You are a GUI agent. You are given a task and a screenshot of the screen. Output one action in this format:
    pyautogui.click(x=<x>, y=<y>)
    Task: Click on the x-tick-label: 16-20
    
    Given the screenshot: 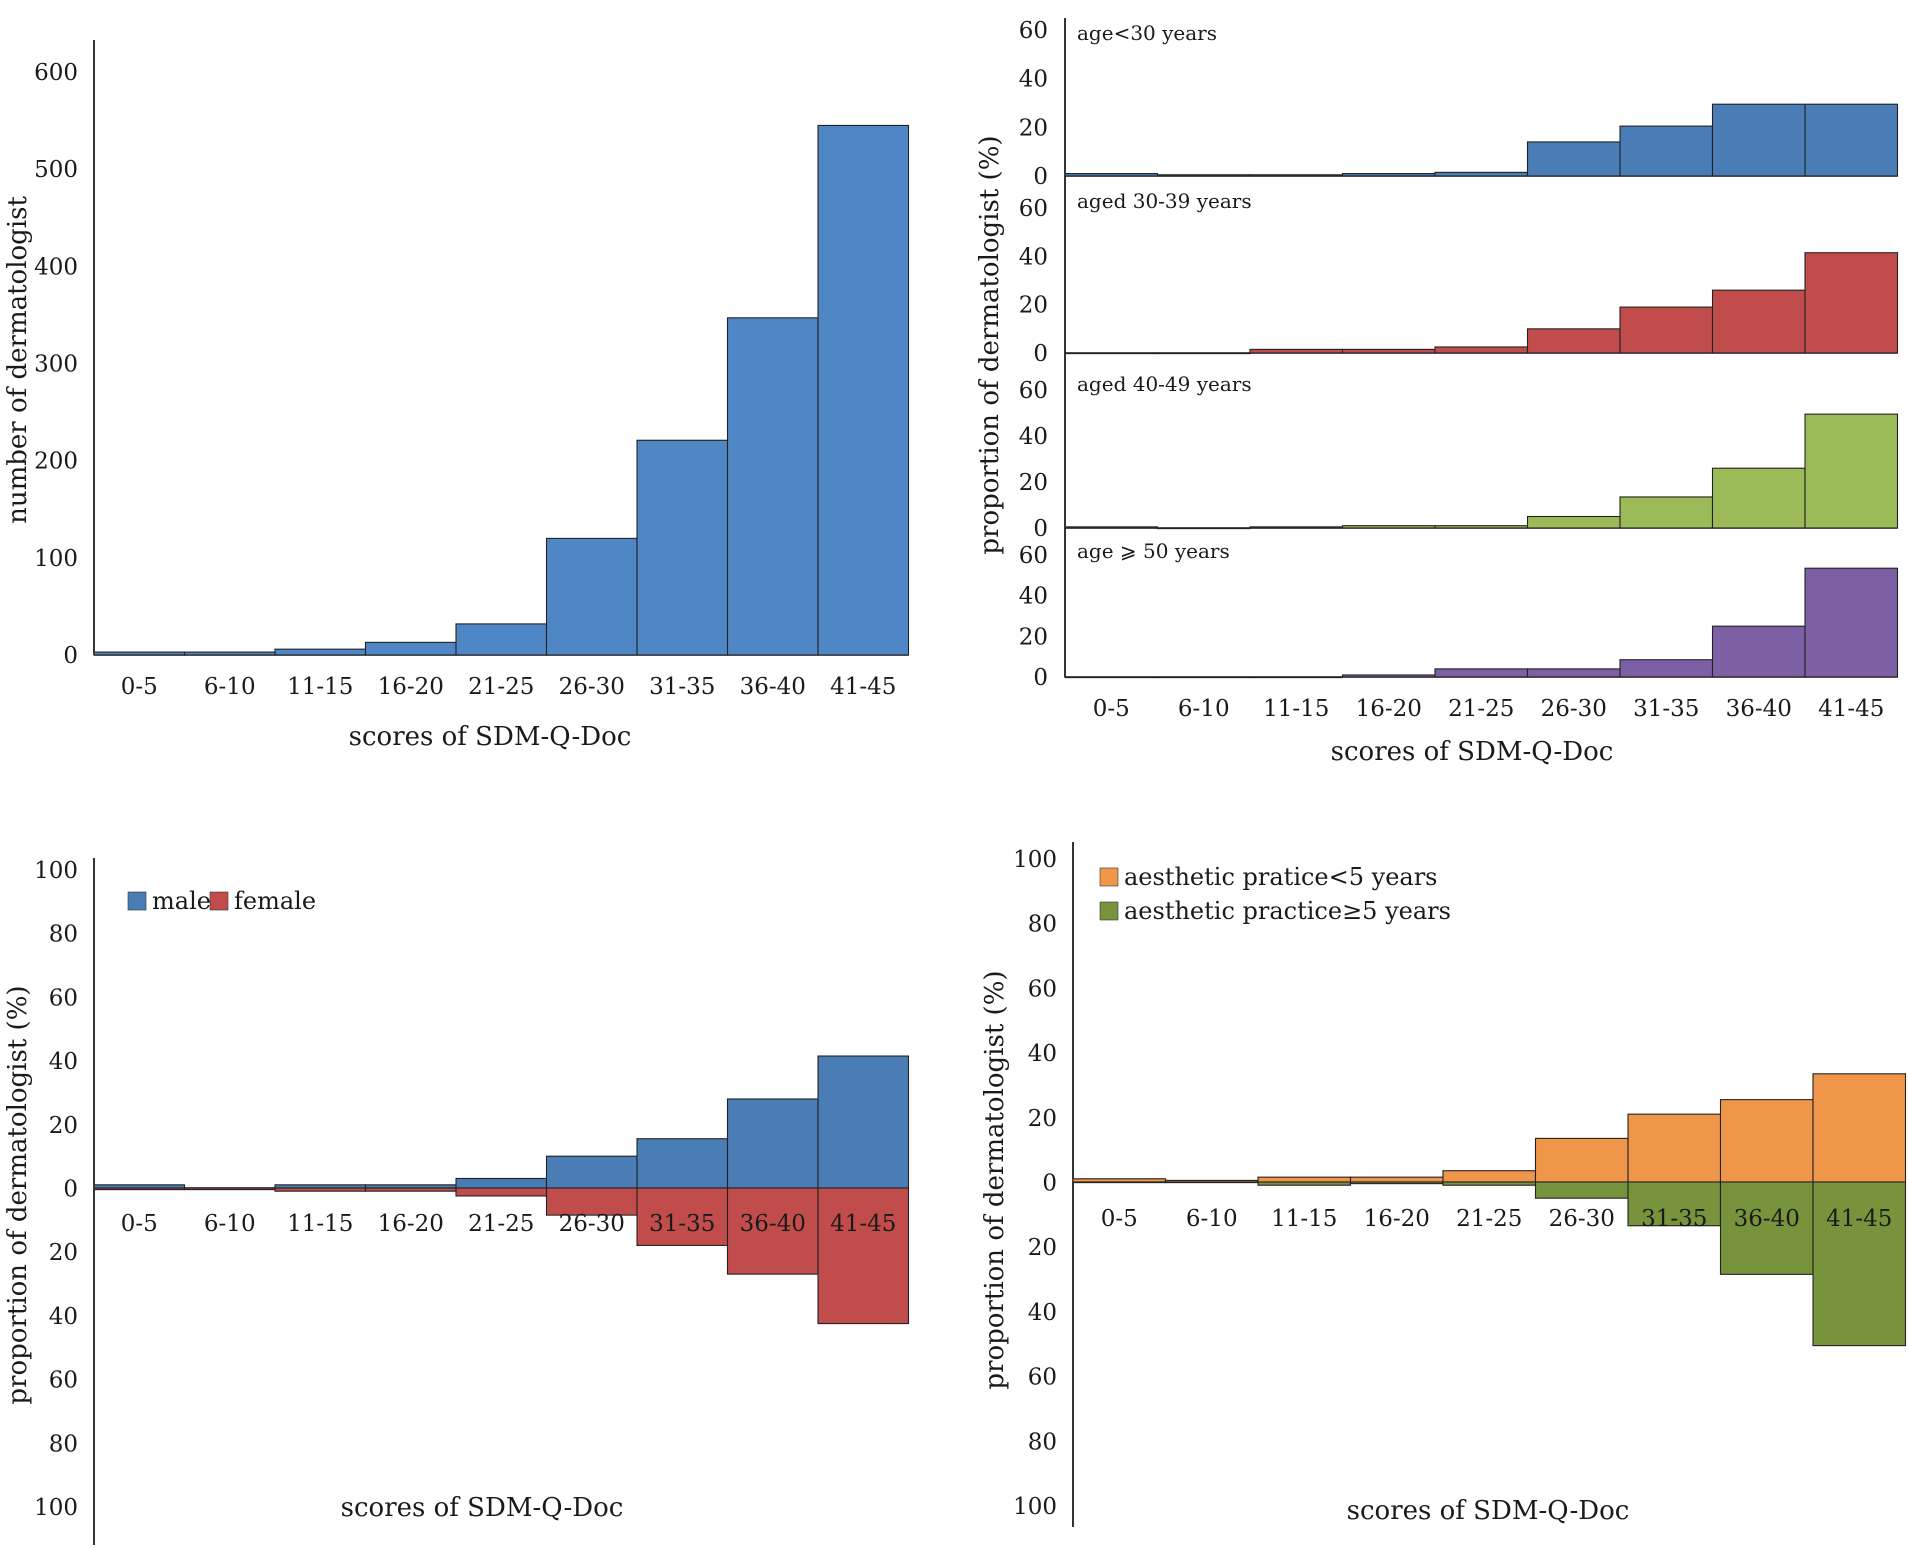 What is the action you would take?
    pyautogui.click(x=1397, y=1219)
    